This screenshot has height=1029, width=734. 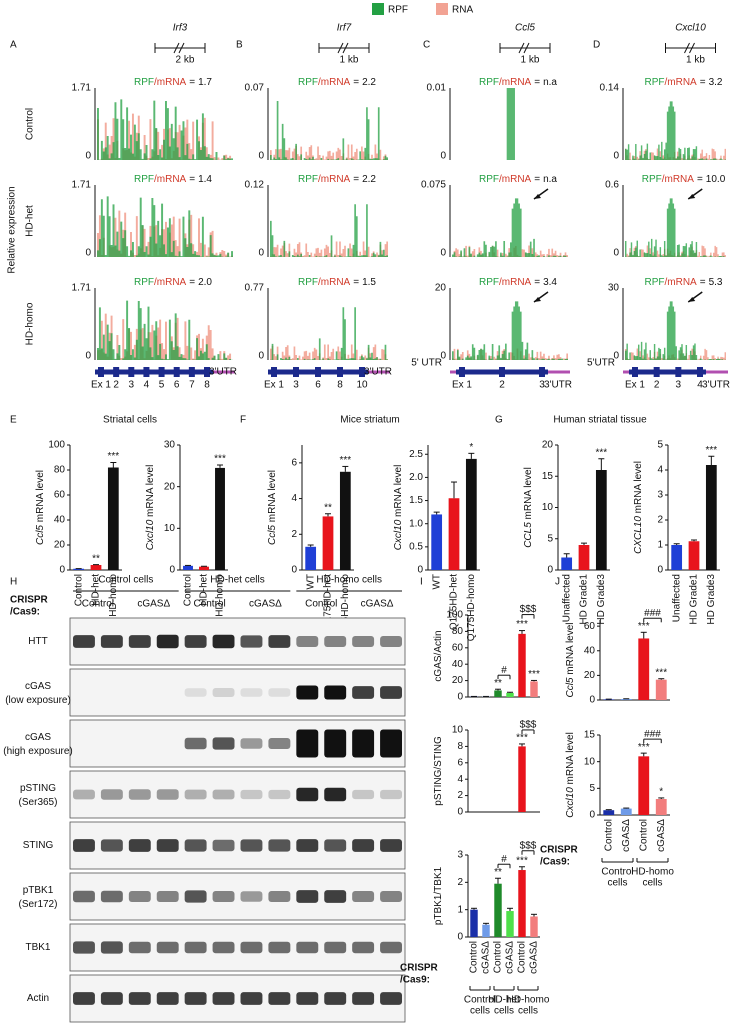 What do you see at coordinates (344, 28) in the screenshot?
I see `gene-name: Irf7` at bounding box center [344, 28].